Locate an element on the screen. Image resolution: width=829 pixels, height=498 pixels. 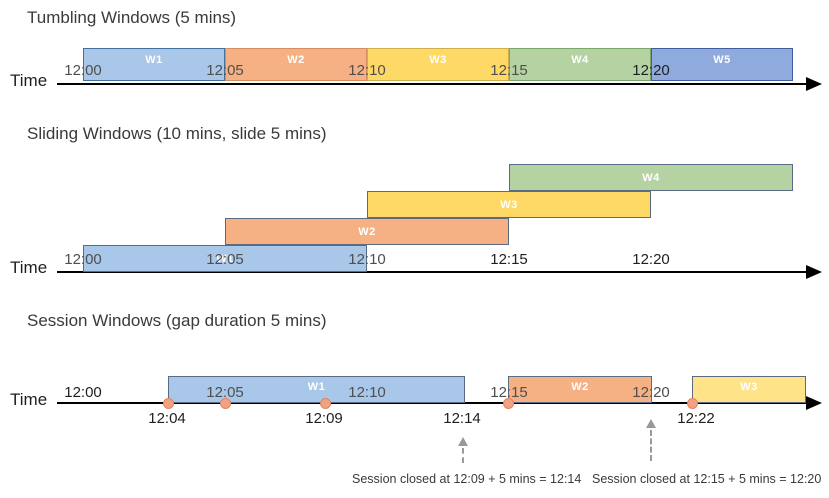
tumbling-window-w3: W3 is located at coordinates (438, 64).